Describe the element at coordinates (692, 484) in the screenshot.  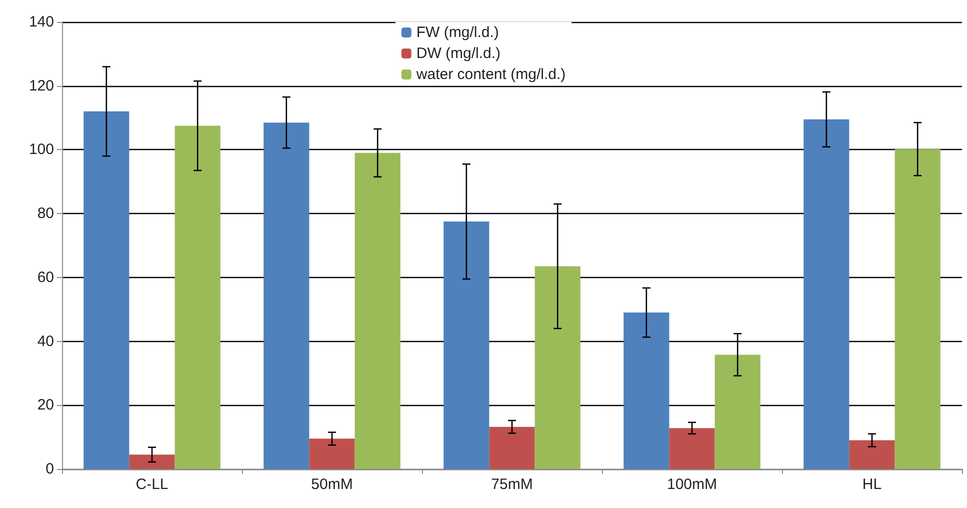
I see `x-tick-label: 100mM` at that location.